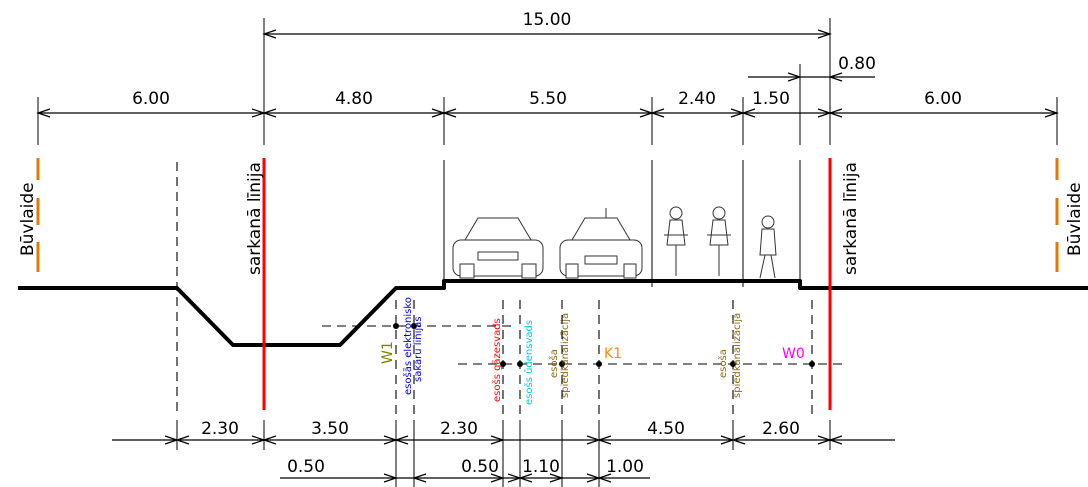 This screenshot has width=1088, height=487. I want to click on dim-total: 15.00, so click(547, 20).